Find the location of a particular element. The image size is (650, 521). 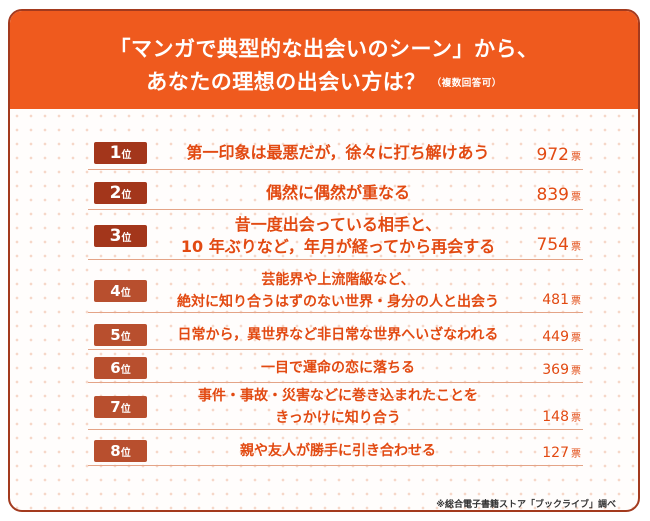

rank-badge: 5位 is located at coordinates (120, 335).